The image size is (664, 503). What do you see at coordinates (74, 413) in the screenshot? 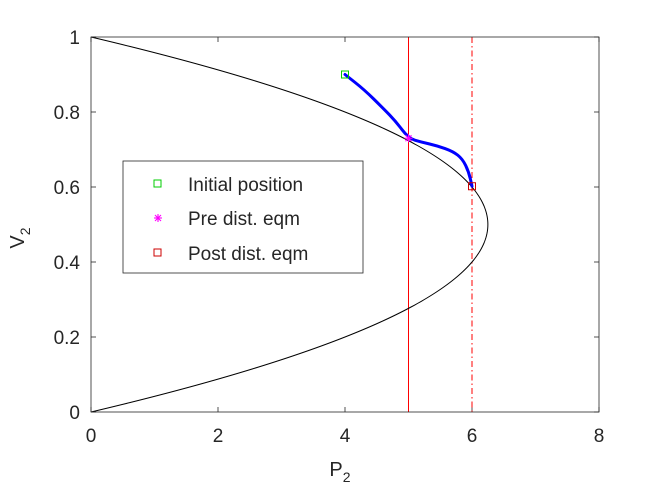
I see `y-tick-label: 0` at bounding box center [74, 413].